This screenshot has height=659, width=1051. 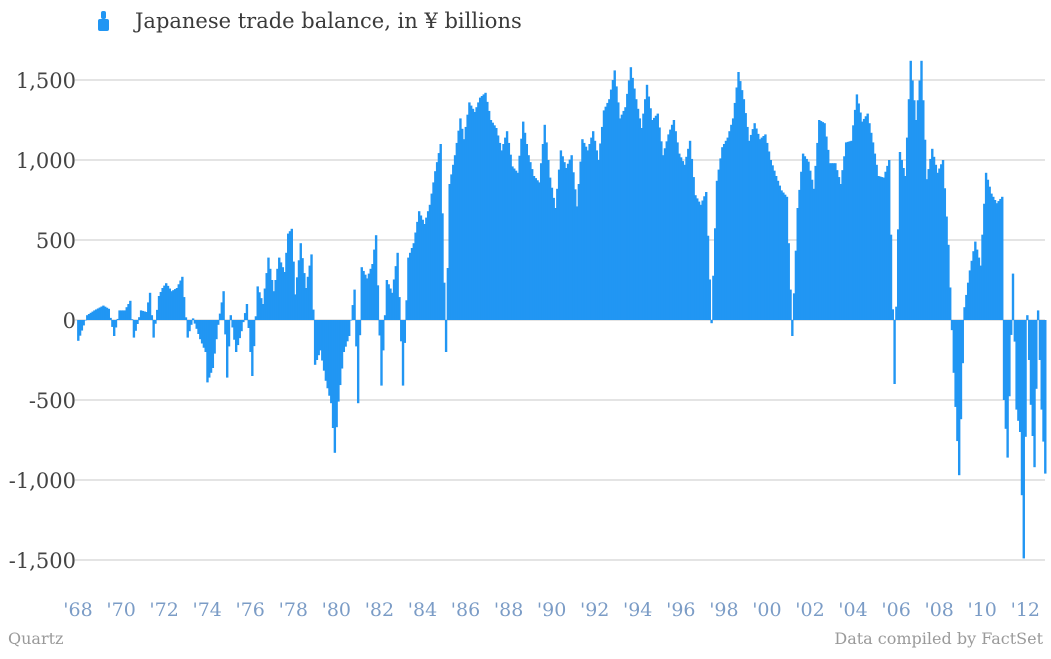 What do you see at coordinates (508, 610) in the screenshot?
I see `x-tick-label: '88` at bounding box center [508, 610].